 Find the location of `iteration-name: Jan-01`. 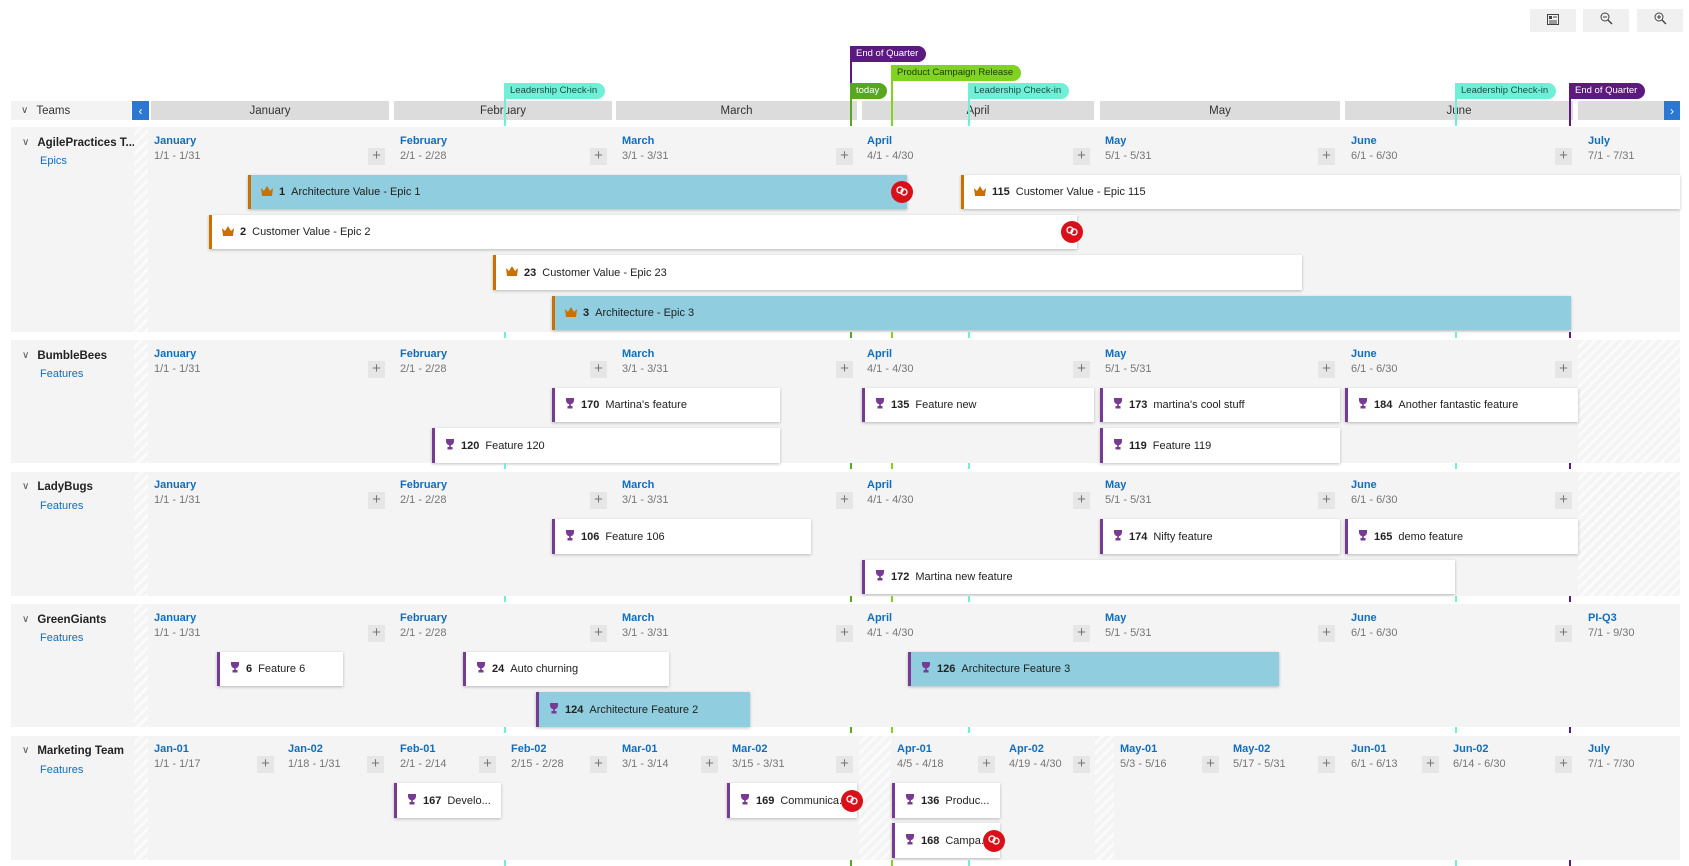

iteration-name: Jan-01 is located at coordinates (171, 749).